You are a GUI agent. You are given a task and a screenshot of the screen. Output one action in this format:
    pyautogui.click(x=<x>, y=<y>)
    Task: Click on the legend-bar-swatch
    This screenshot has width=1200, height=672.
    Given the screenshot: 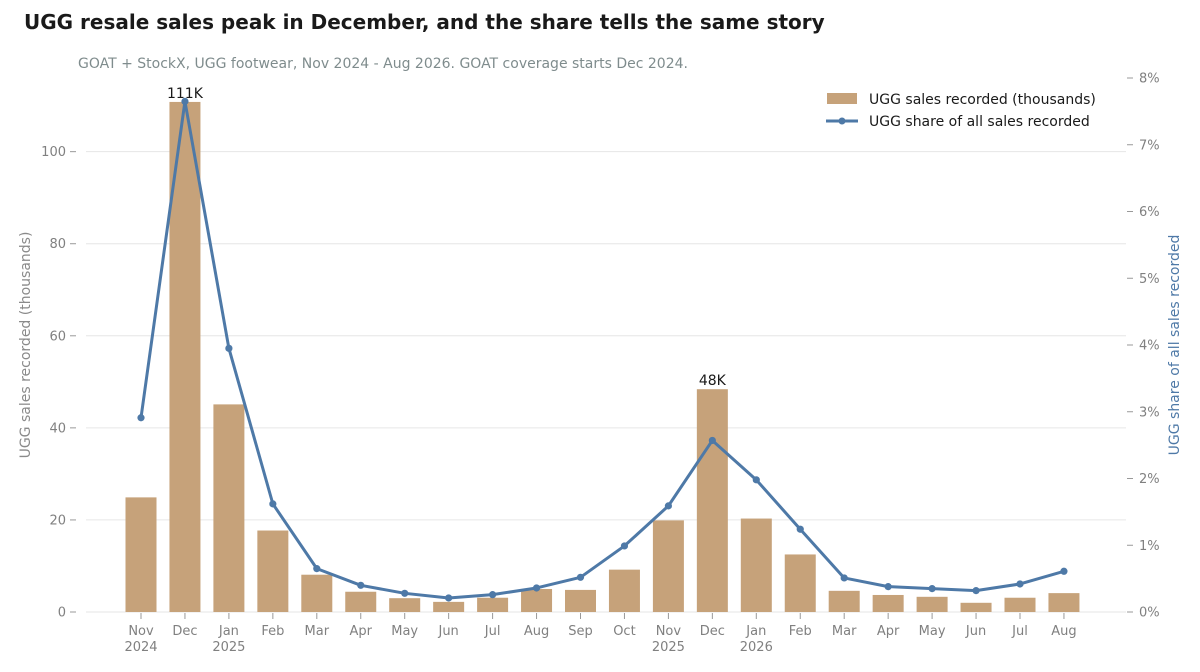 What is the action you would take?
    pyautogui.click(x=842, y=98)
    